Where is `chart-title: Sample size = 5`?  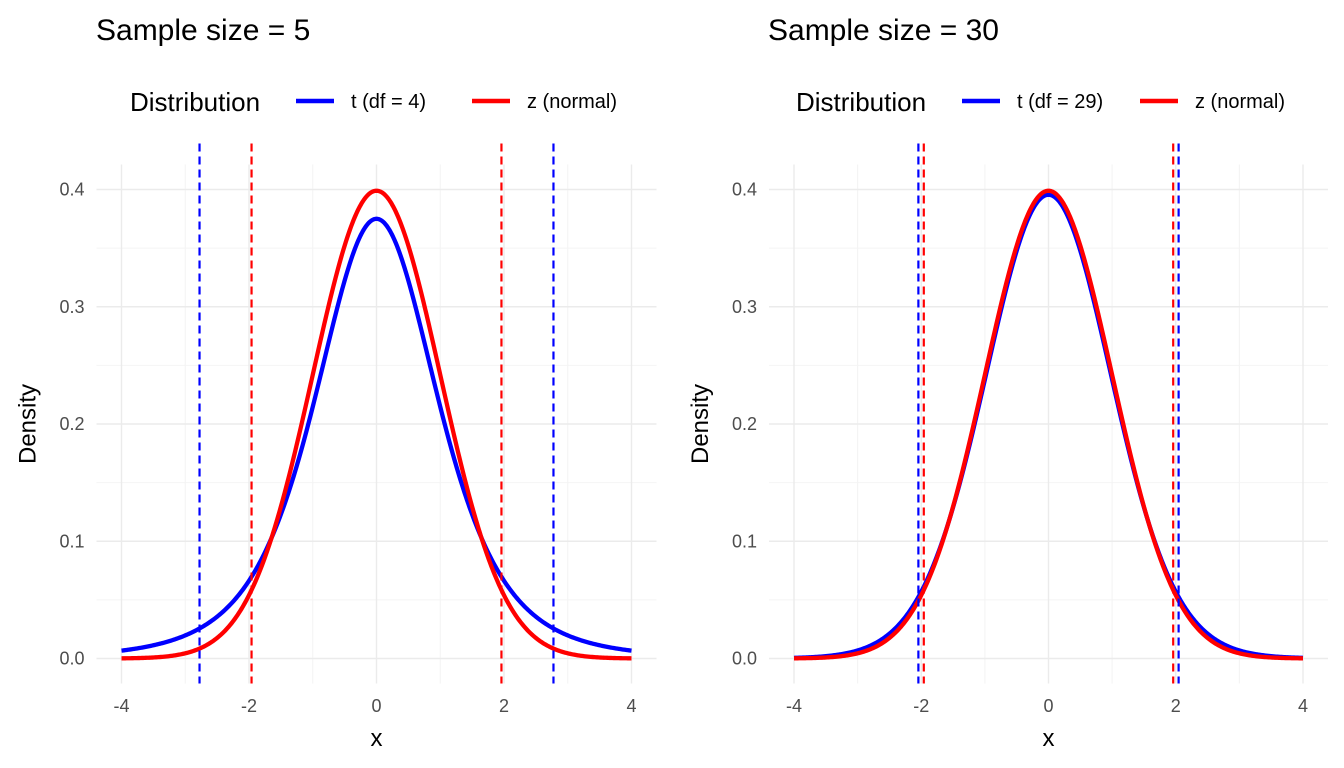 chart-title: Sample size = 5 is located at coordinates (203, 30).